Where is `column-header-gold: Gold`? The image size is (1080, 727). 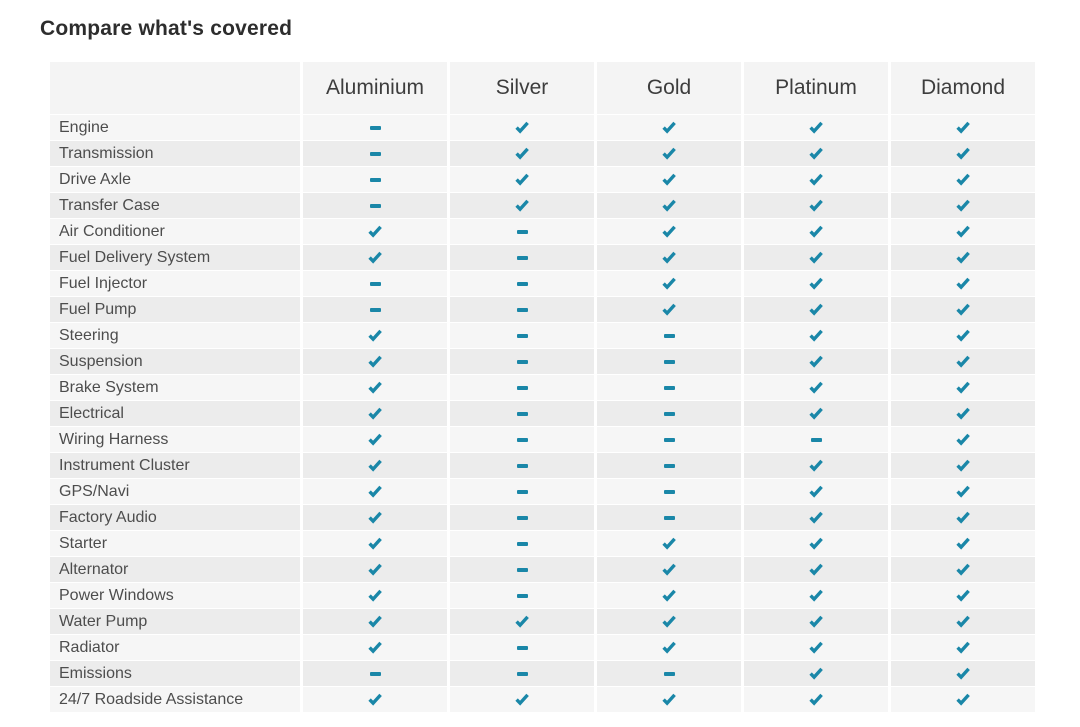 column-header-gold: Gold is located at coordinates (669, 88).